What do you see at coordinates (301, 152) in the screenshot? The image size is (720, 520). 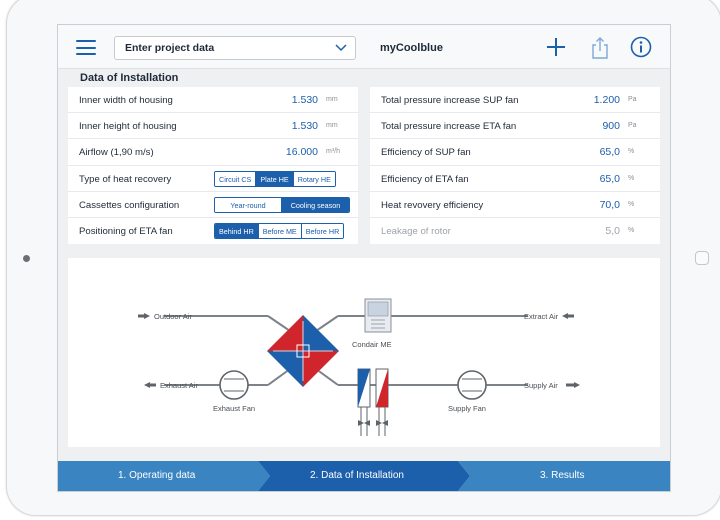 I see `param-value: 16.000` at bounding box center [301, 152].